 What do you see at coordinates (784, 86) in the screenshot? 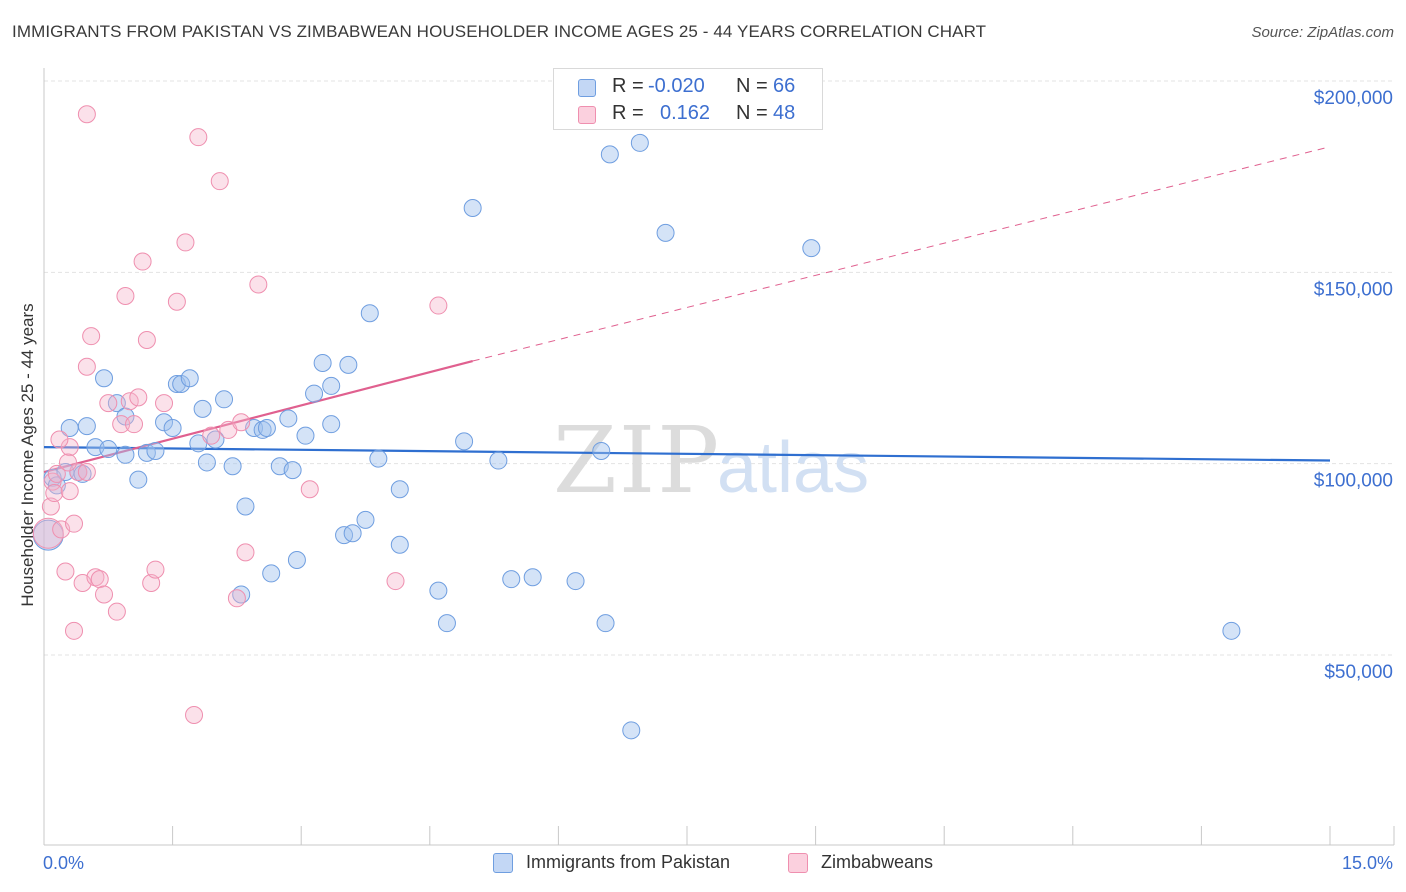
I see `legend-n-value-pakistan: 66` at bounding box center [784, 86].